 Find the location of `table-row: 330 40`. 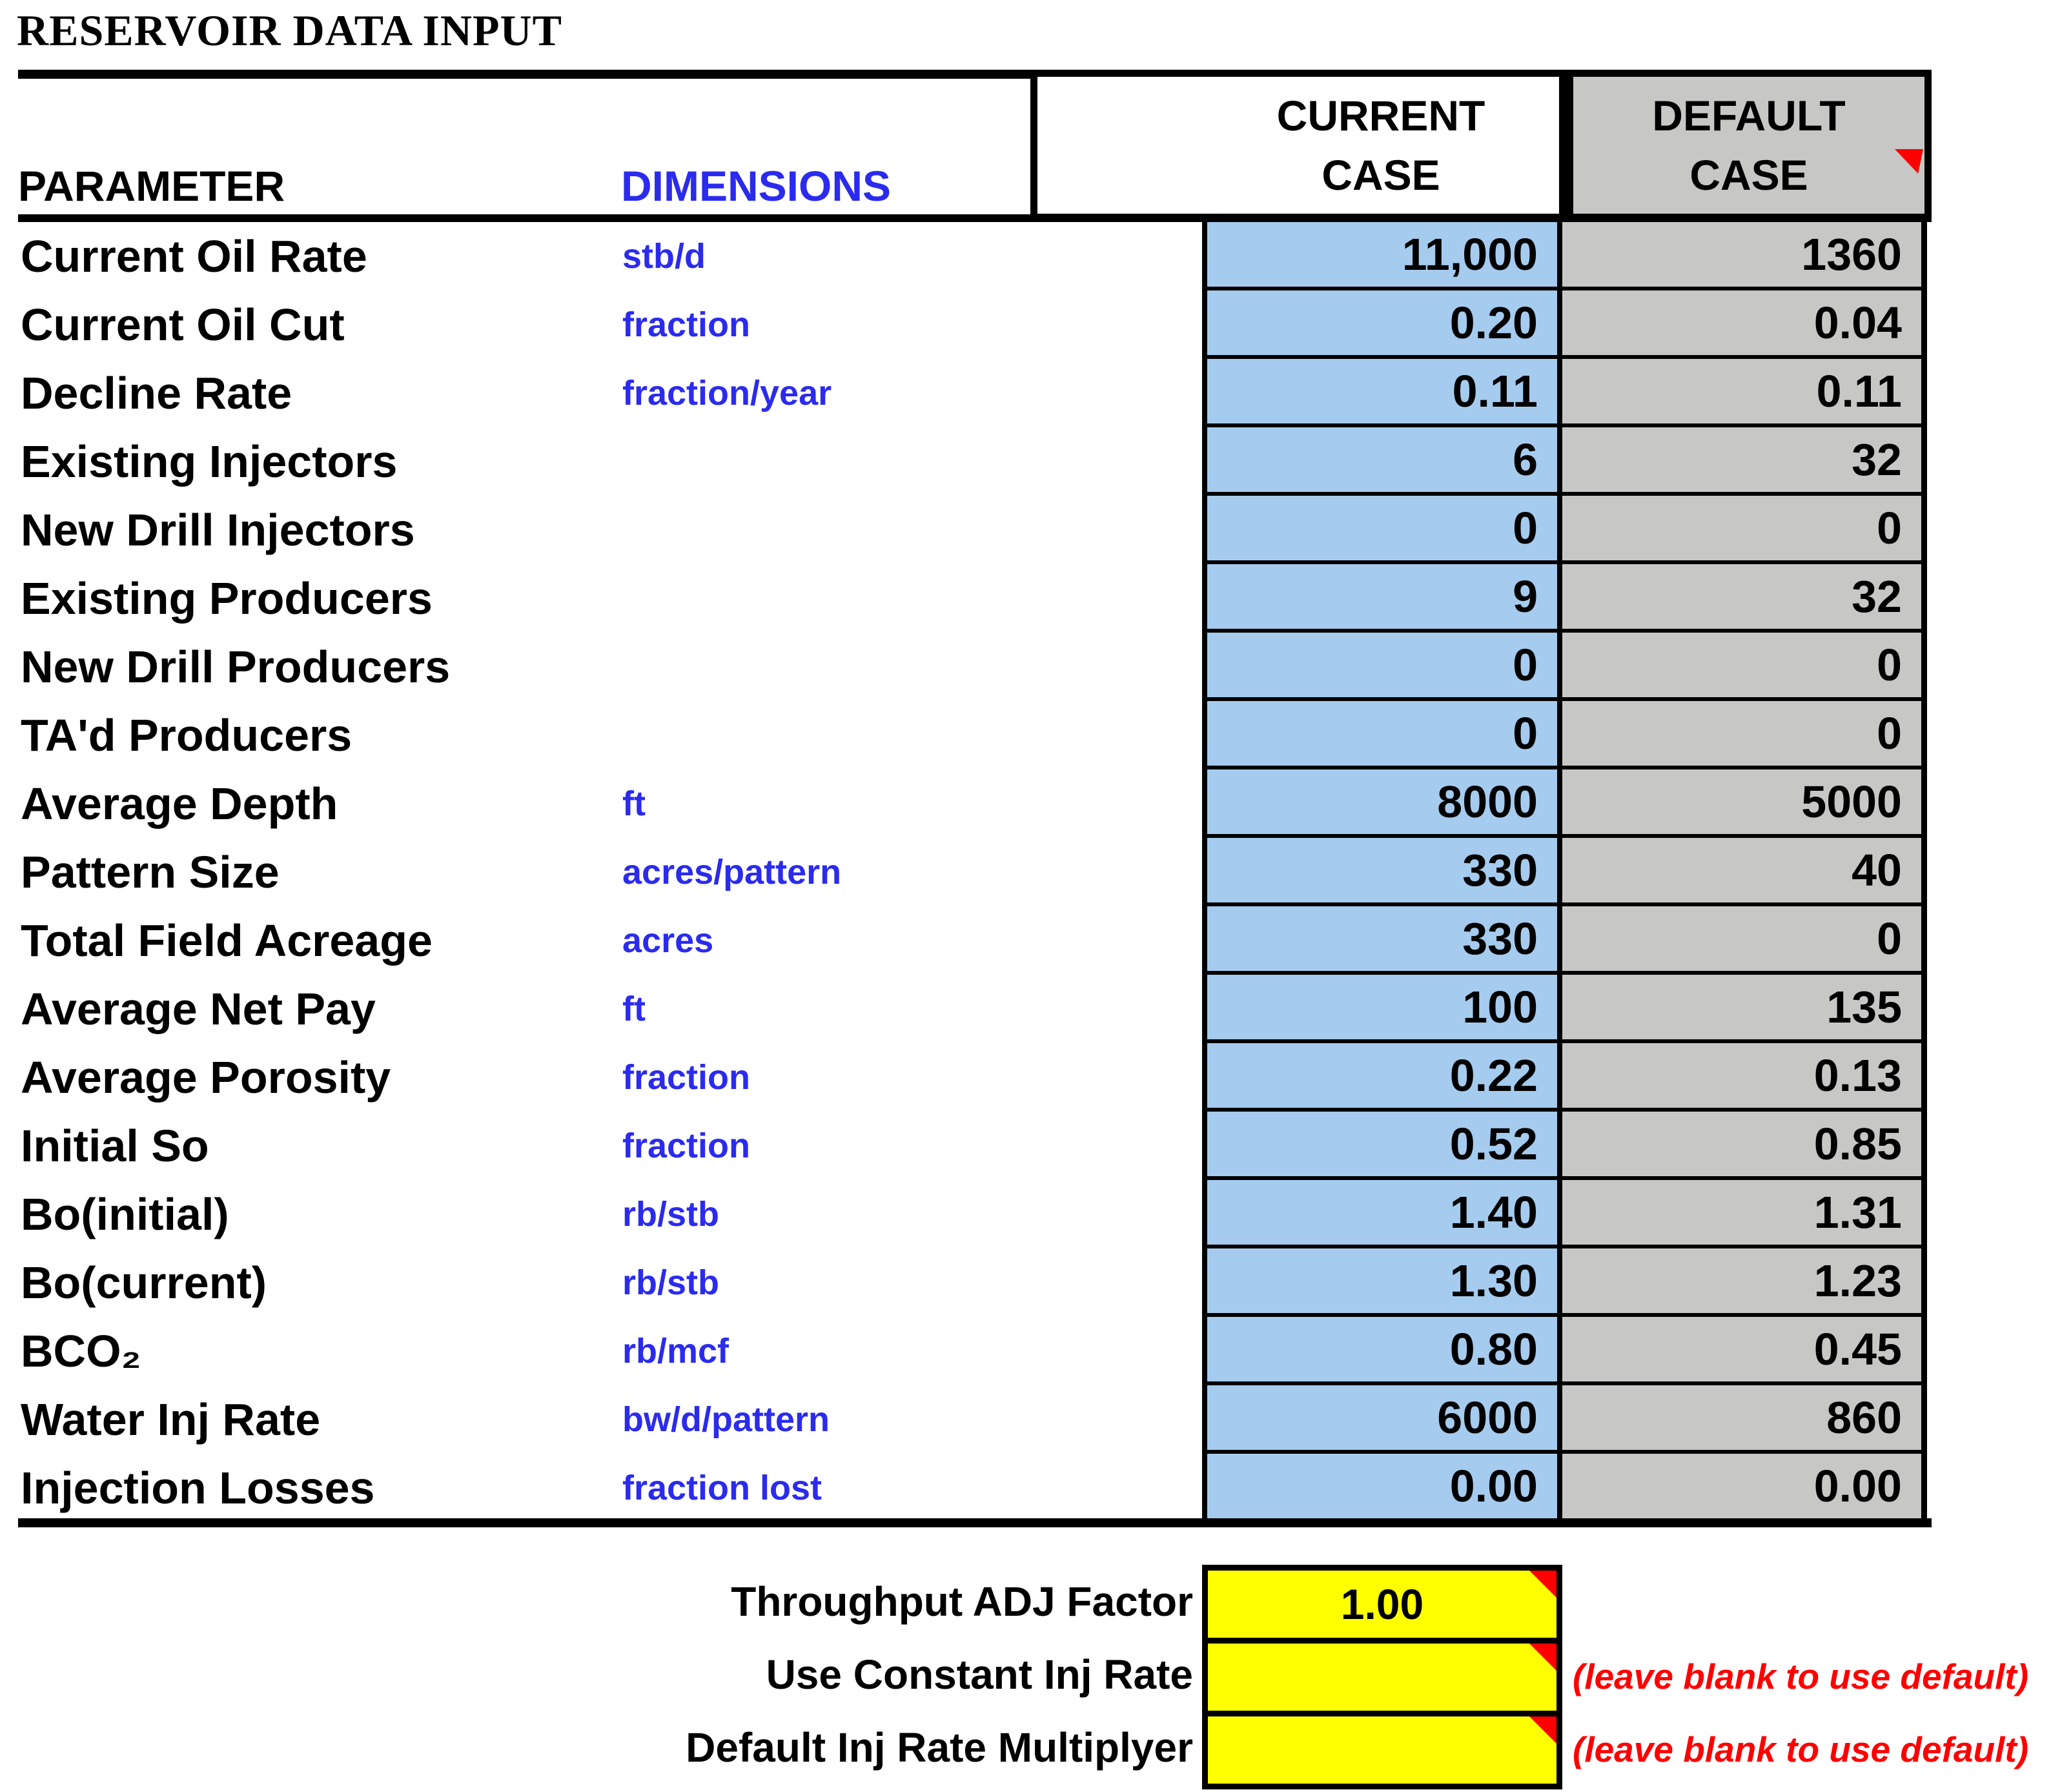

table-row: 330 40 is located at coordinates (1564, 872).